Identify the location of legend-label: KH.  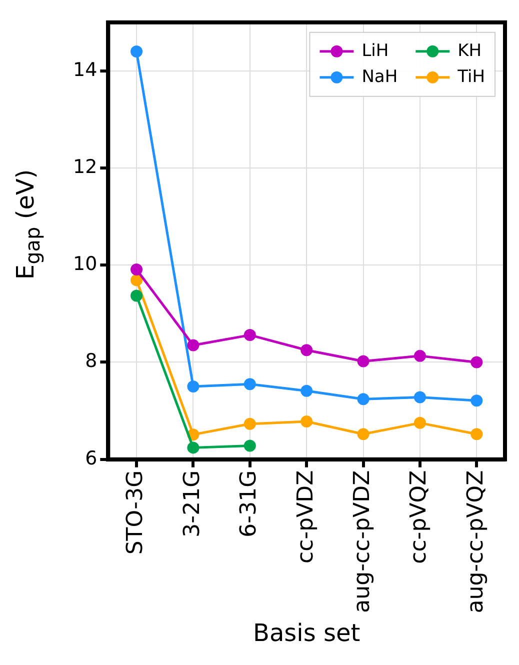
(470, 50).